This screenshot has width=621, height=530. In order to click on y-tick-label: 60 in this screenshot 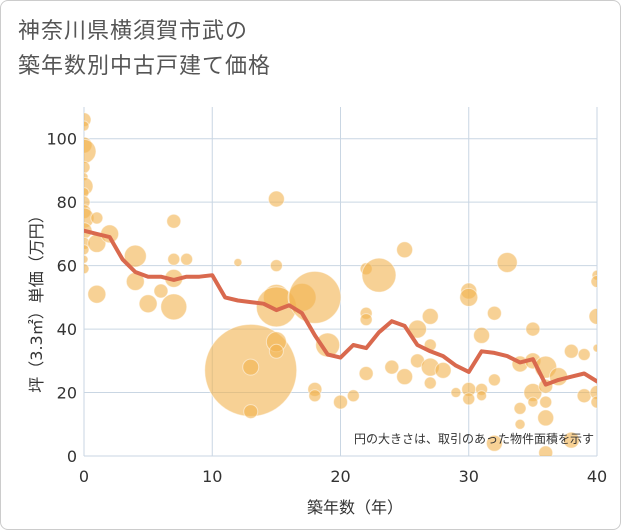, I will do `click(67, 266)`.